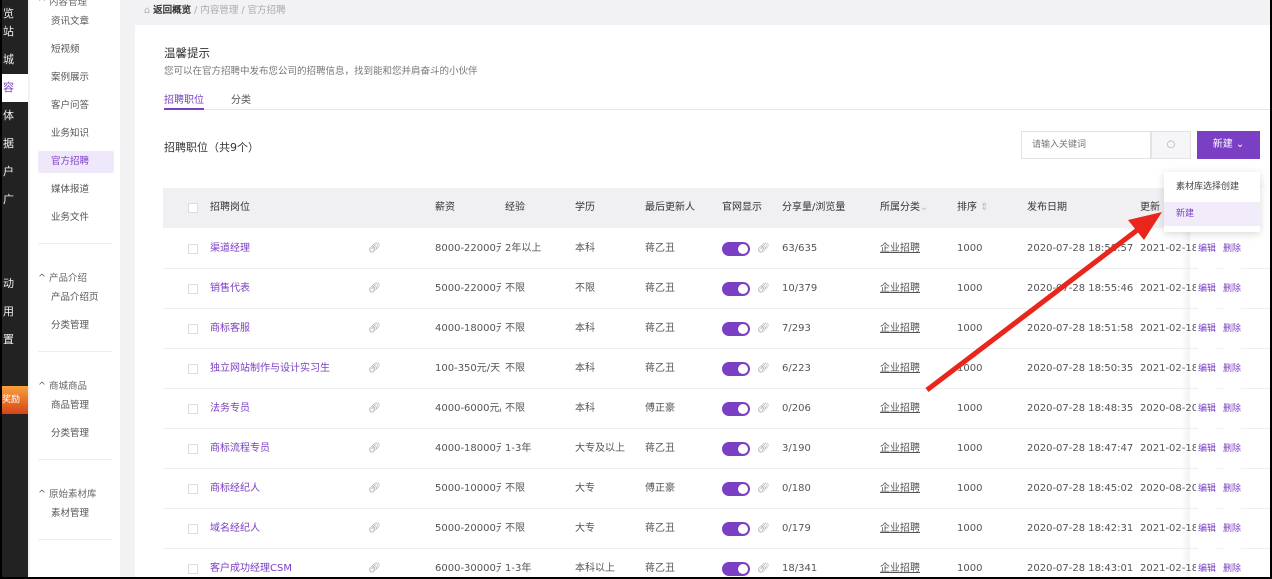 This screenshot has height=579, width=1272. Describe the element at coordinates (8, 13) in the screenshot. I see `primary-nav-item: 览` at that location.